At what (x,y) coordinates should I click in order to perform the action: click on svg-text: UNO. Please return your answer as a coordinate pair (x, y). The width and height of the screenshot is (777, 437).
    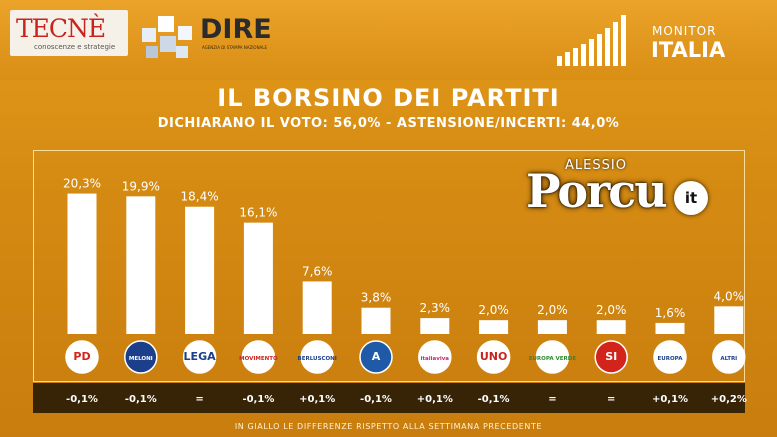
    Looking at the image, I should click on (494, 356).